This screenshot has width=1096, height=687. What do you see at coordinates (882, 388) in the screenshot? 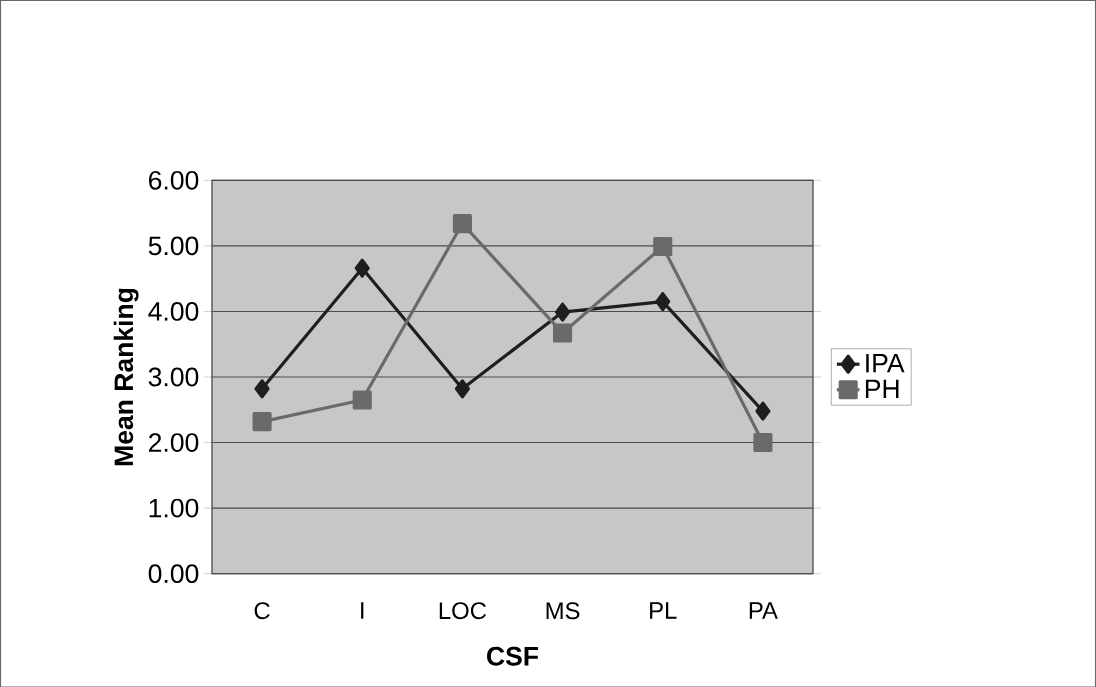
I see `legend-label: PH` at bounding box center [882, 388].